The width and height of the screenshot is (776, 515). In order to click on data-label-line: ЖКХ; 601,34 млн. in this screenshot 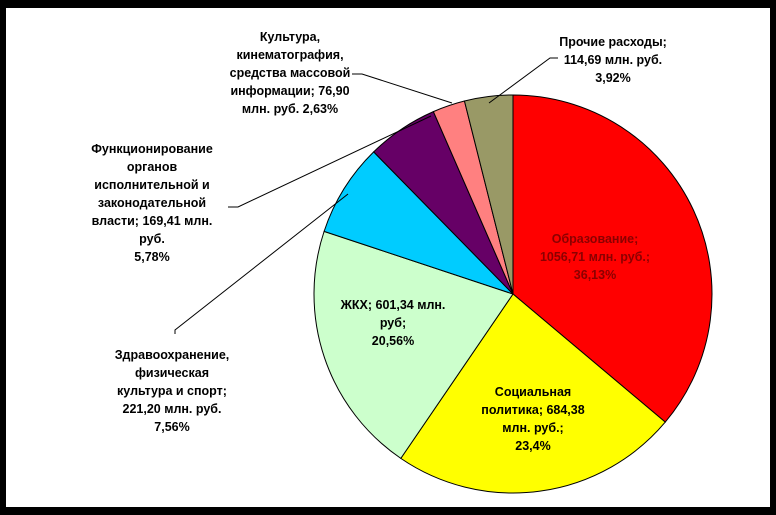, I will do `click(393, 305)`.